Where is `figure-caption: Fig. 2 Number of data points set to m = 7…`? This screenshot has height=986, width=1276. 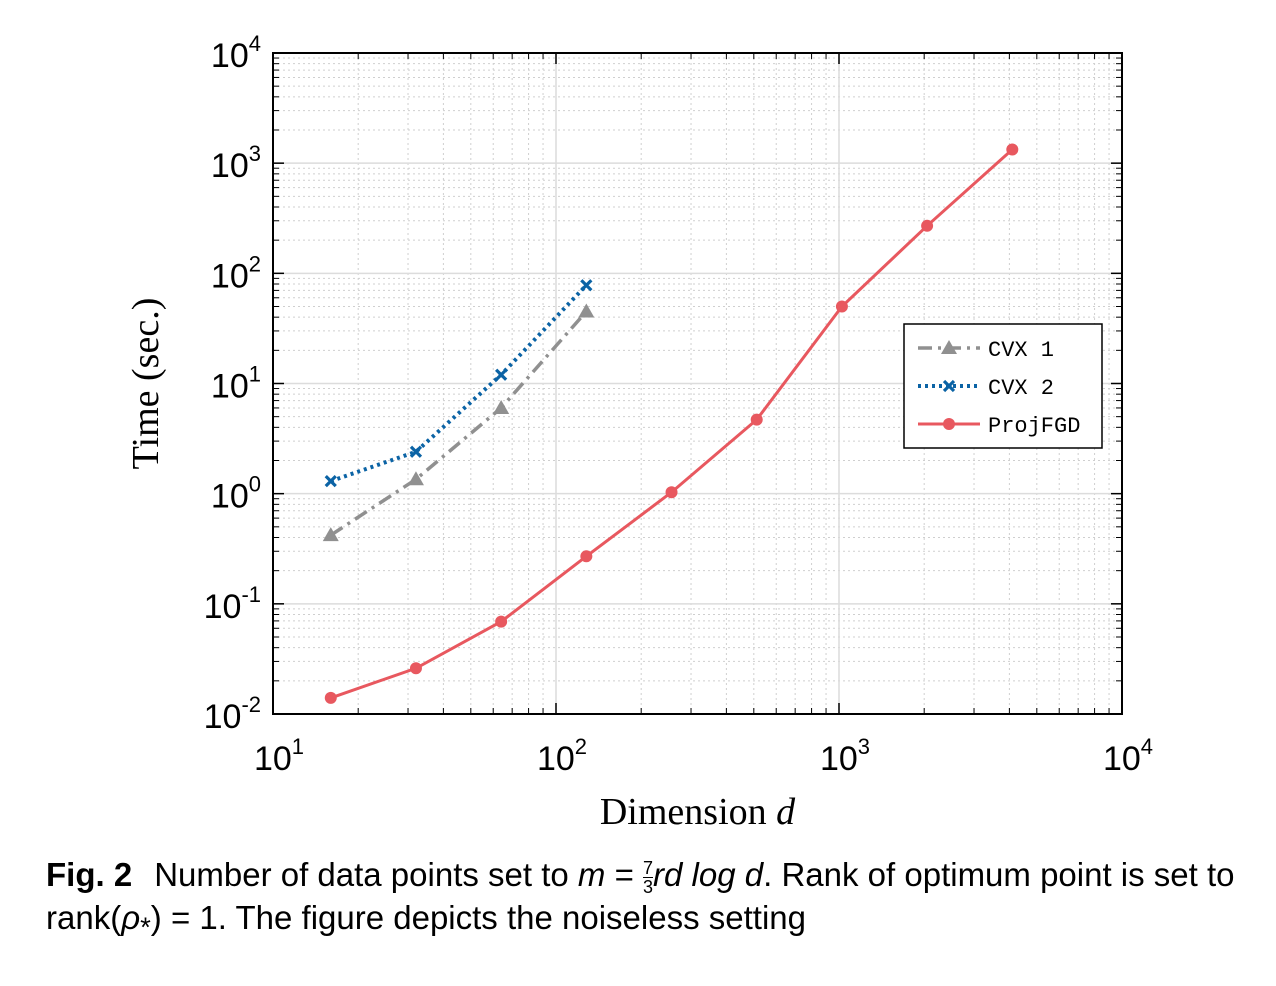 figure-caption: Fig. 2 Number of data points set to m = 7… is located at coordinates (646, 901).